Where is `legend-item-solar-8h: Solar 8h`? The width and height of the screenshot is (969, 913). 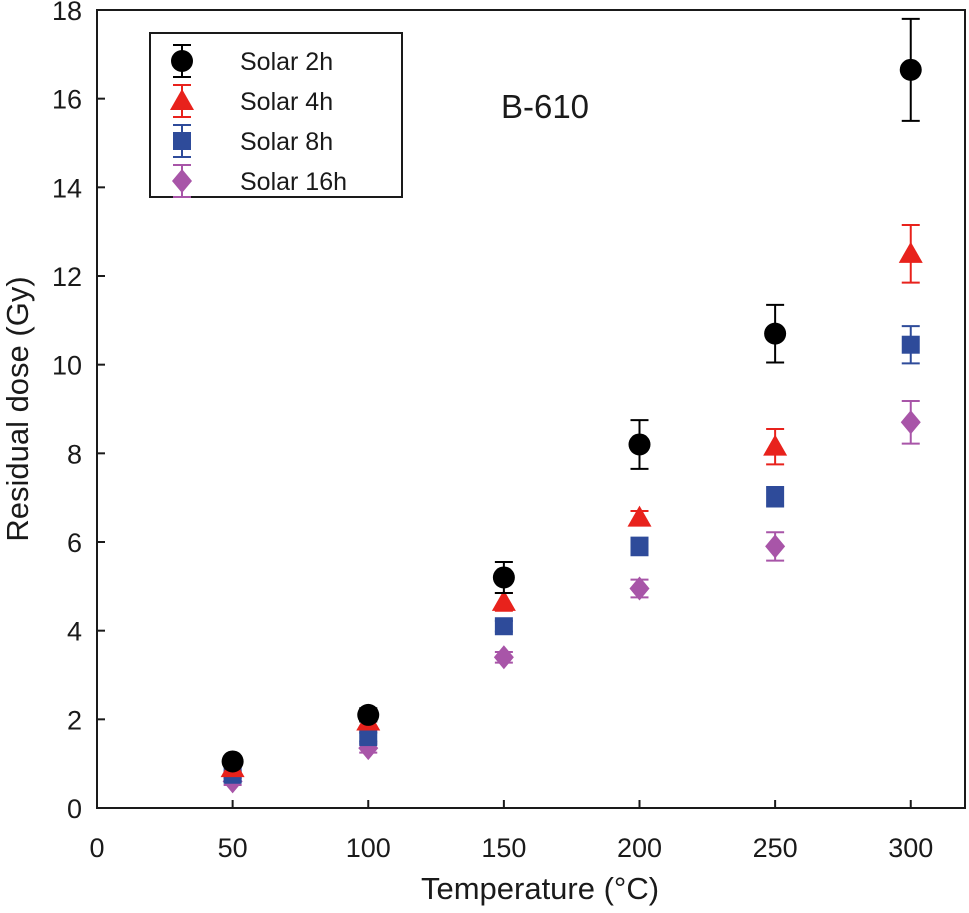 legend-item-solar-8h: Solar 8h is located at coordinates (253, 141).